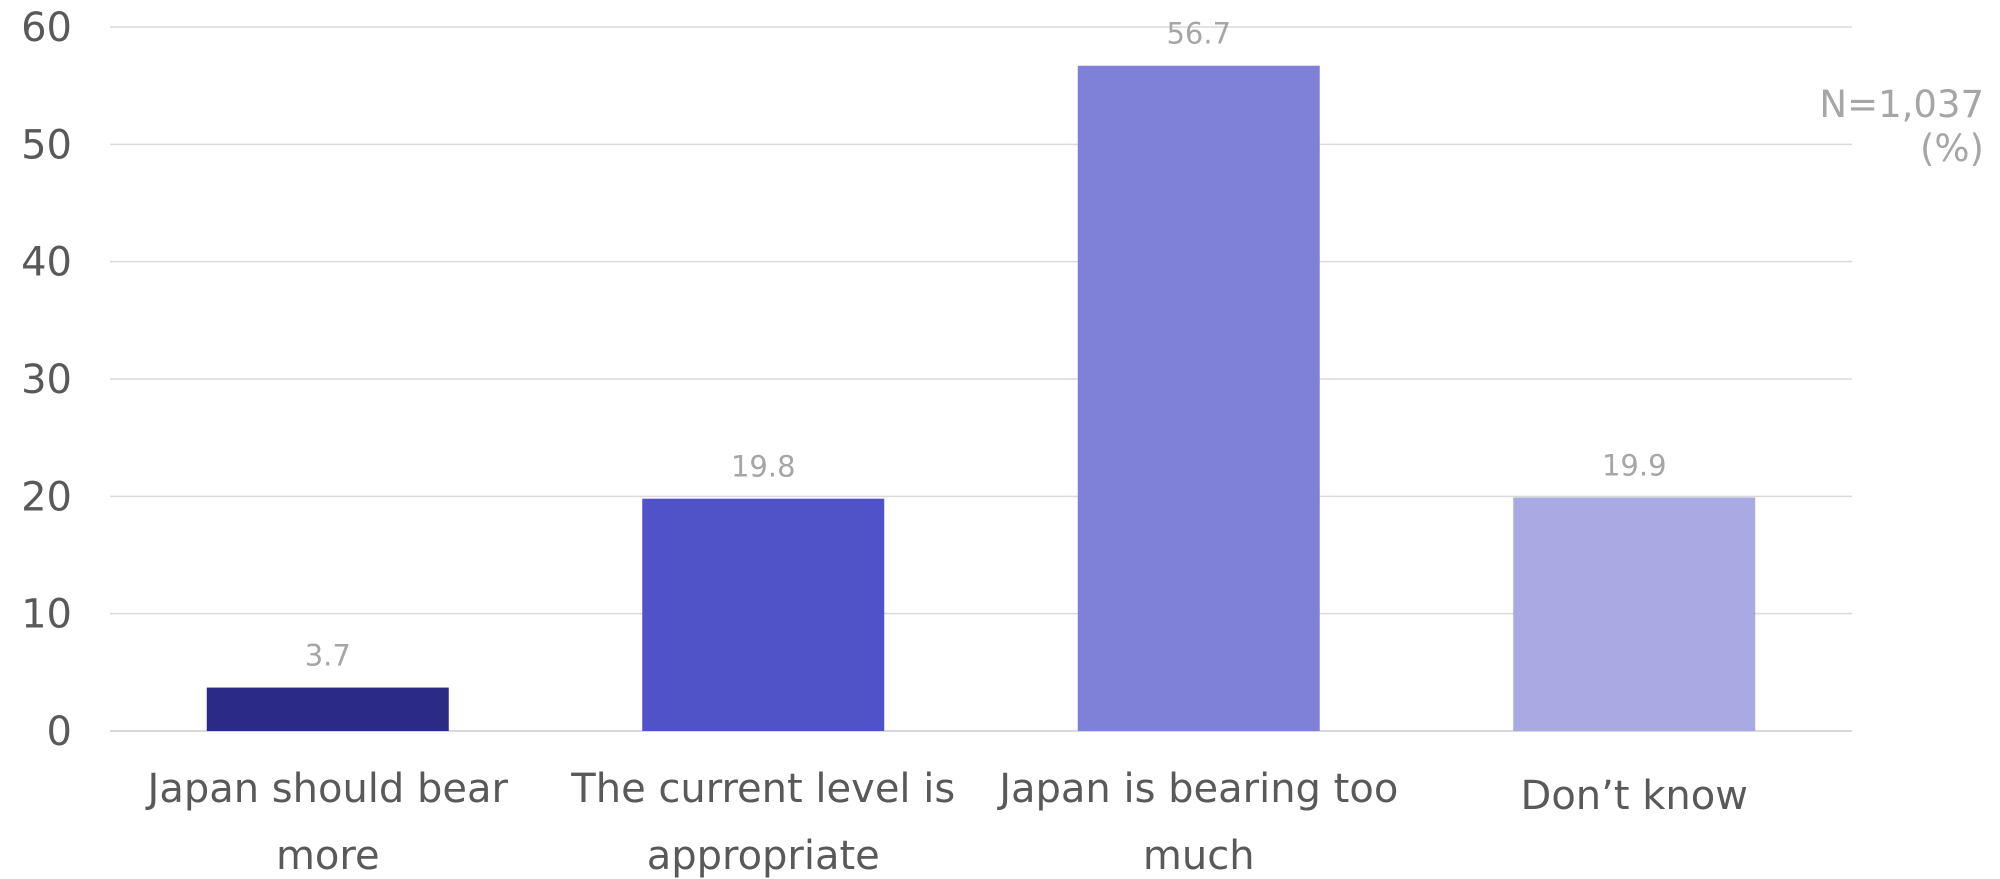  What do you see at coordinates (46, 615) in the screenshot?
I see `y-tick-label: 10` at bounding box center [46, 615].